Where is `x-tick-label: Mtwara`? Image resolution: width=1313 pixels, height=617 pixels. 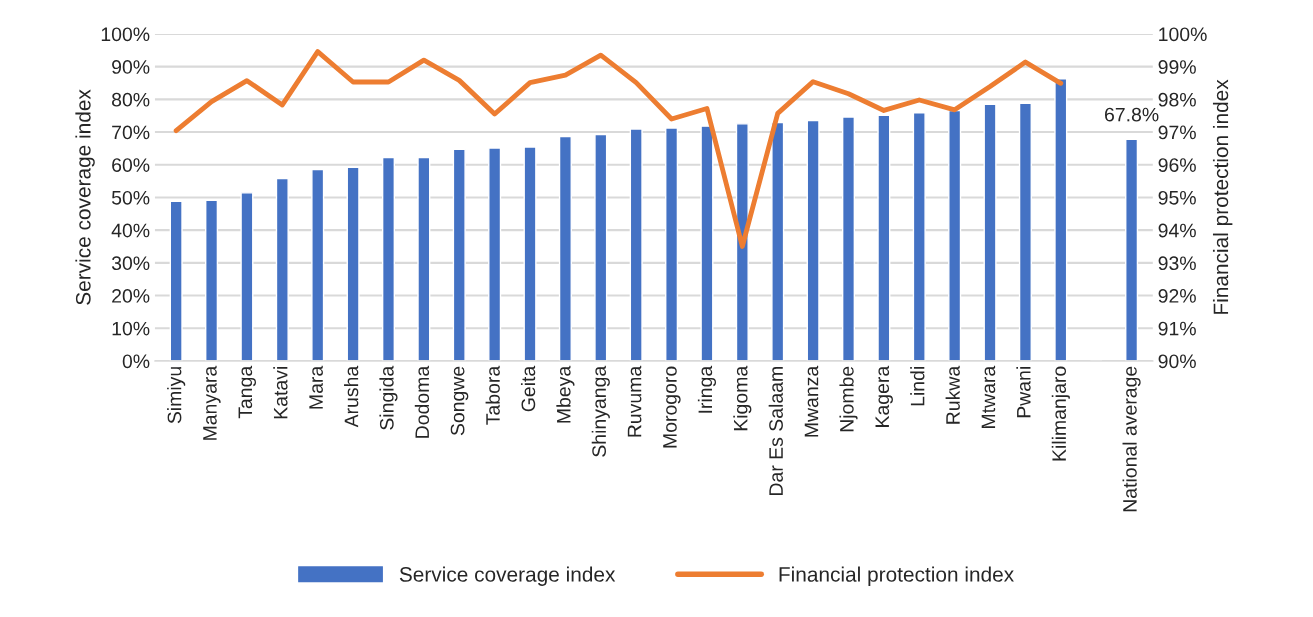 x-tick-label: Mtwara is located at coordinates (988, 396).